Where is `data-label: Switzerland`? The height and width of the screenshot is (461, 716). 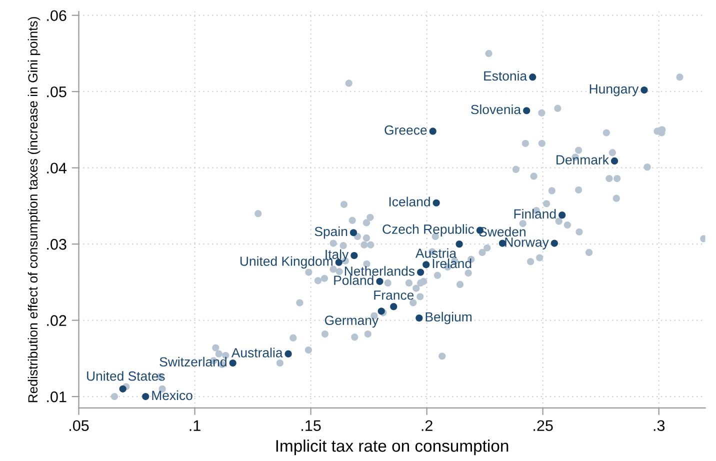
data-label: Switzerland is located at coordinates (193, 361).